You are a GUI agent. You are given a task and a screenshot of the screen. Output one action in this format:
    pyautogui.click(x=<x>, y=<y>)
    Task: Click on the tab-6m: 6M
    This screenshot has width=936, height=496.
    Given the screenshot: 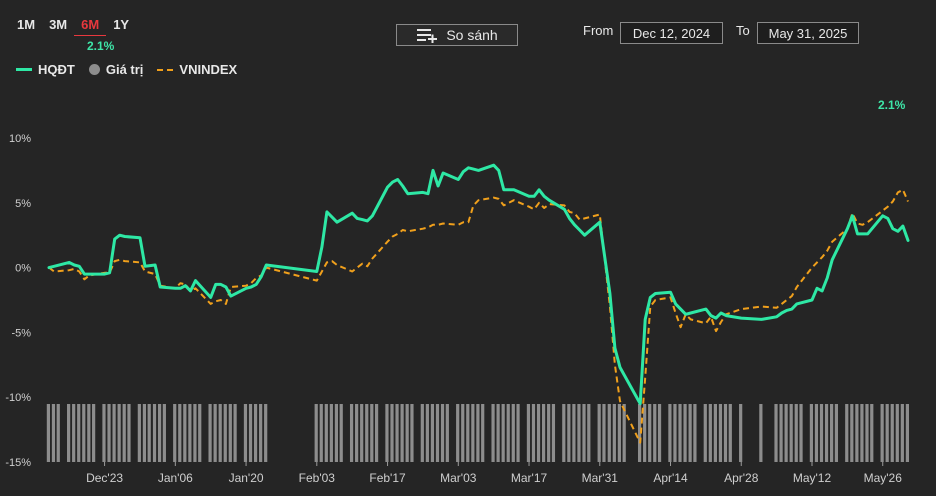 What is the action you would take?
    pyautogui.click(x=90, y=26)
    